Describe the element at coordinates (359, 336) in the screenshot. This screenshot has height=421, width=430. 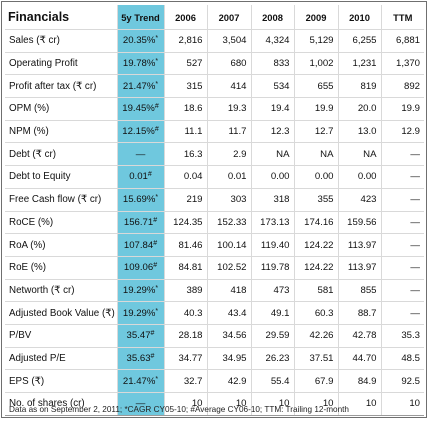
I see `value-cell: 42.78` at that location.